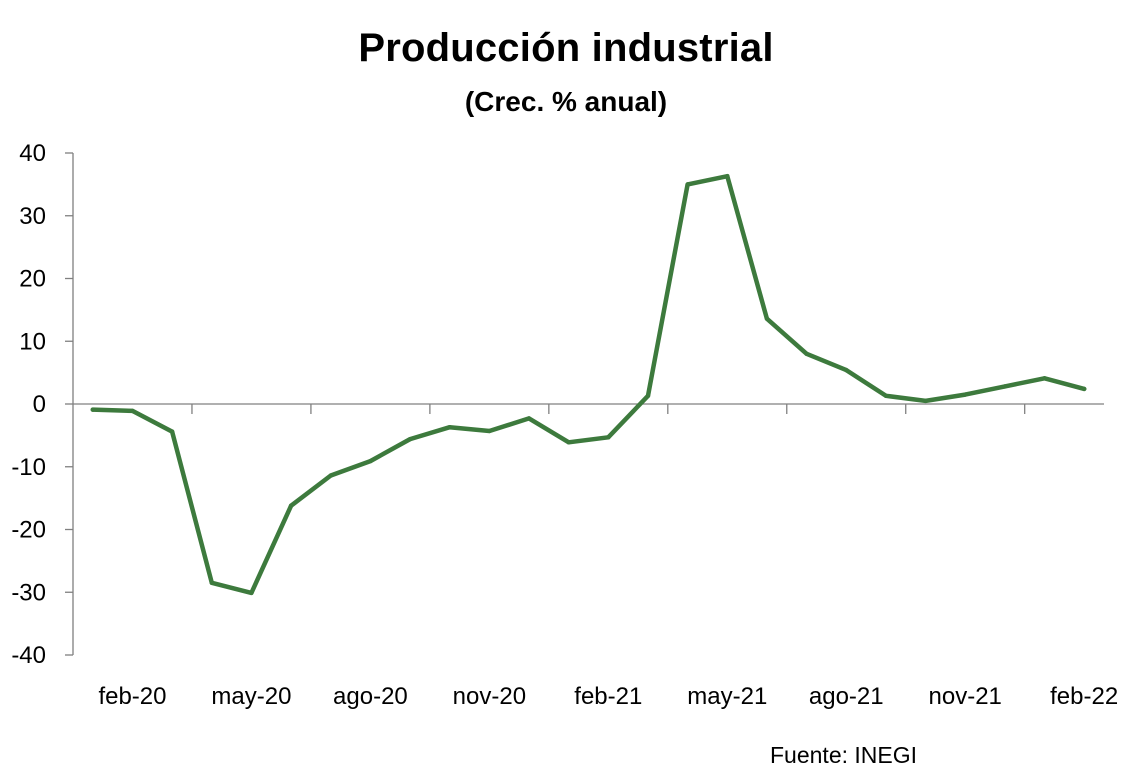  Describe the element at coordinates (489, 696) in the screenshot. I see `x-tick-label: nov-20` at that location.